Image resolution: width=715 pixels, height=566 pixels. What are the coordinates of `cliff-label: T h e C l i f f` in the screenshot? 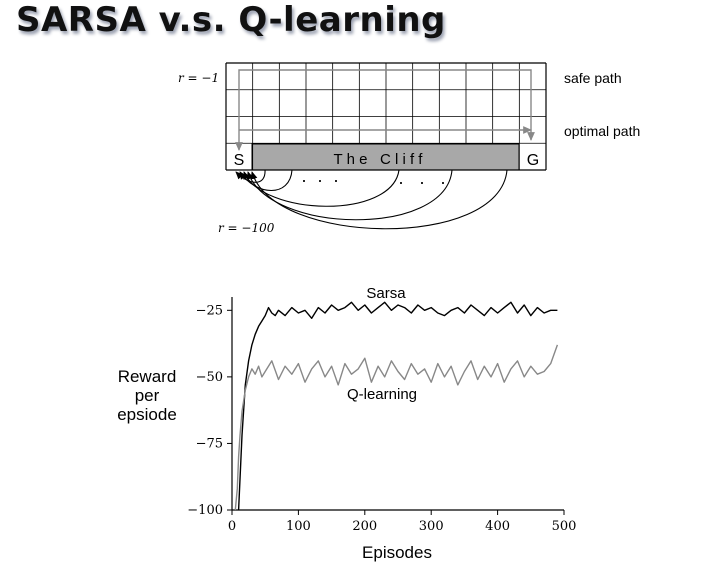 It's located at (379, 159).